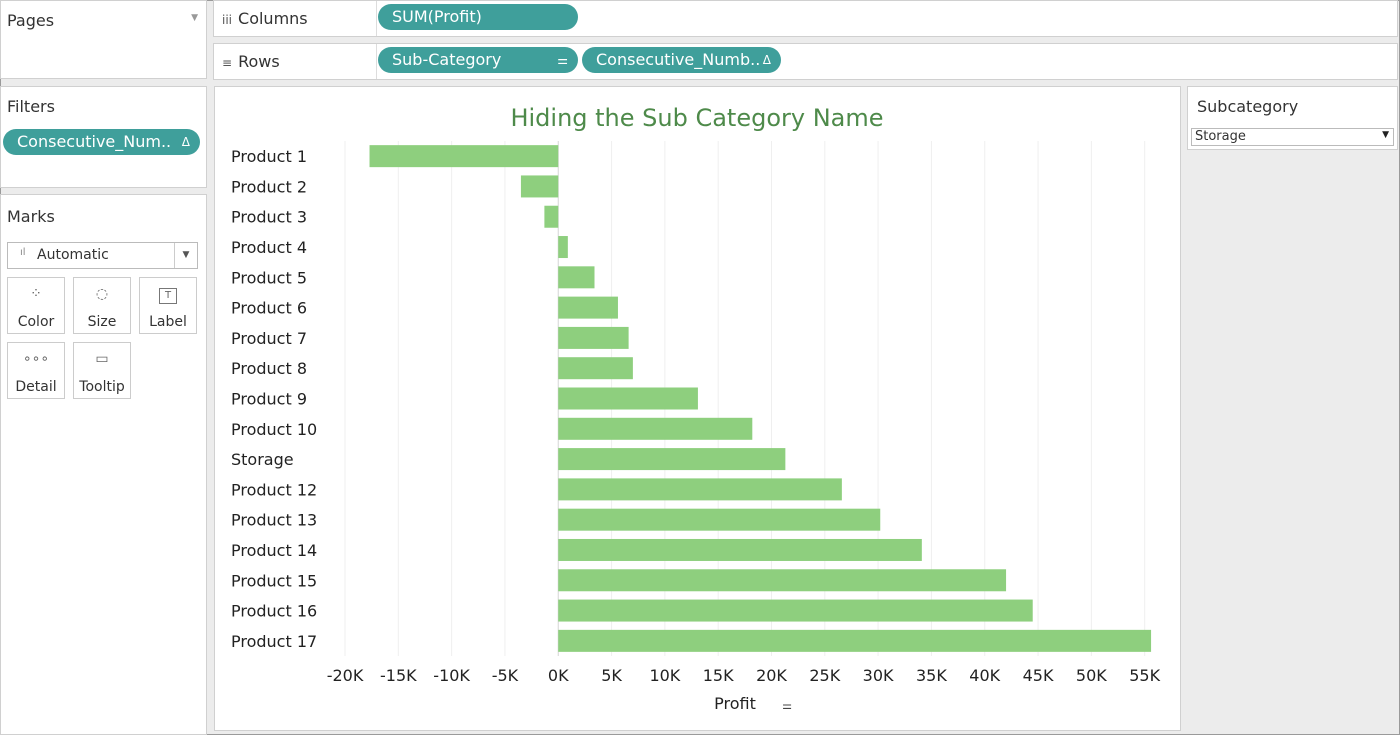 The image size is (1400, 735). What do you see at coordinates (101, 142) in the screenshot?
I see `filter-pill-consecutive-number: Consecutive_Num.. Δ` at bounding box center [101, 142].